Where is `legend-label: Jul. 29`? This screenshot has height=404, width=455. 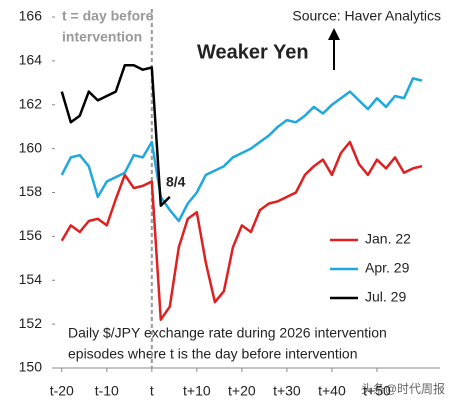 legend-label: Jul. 29 is located at coordinates (385, 297).